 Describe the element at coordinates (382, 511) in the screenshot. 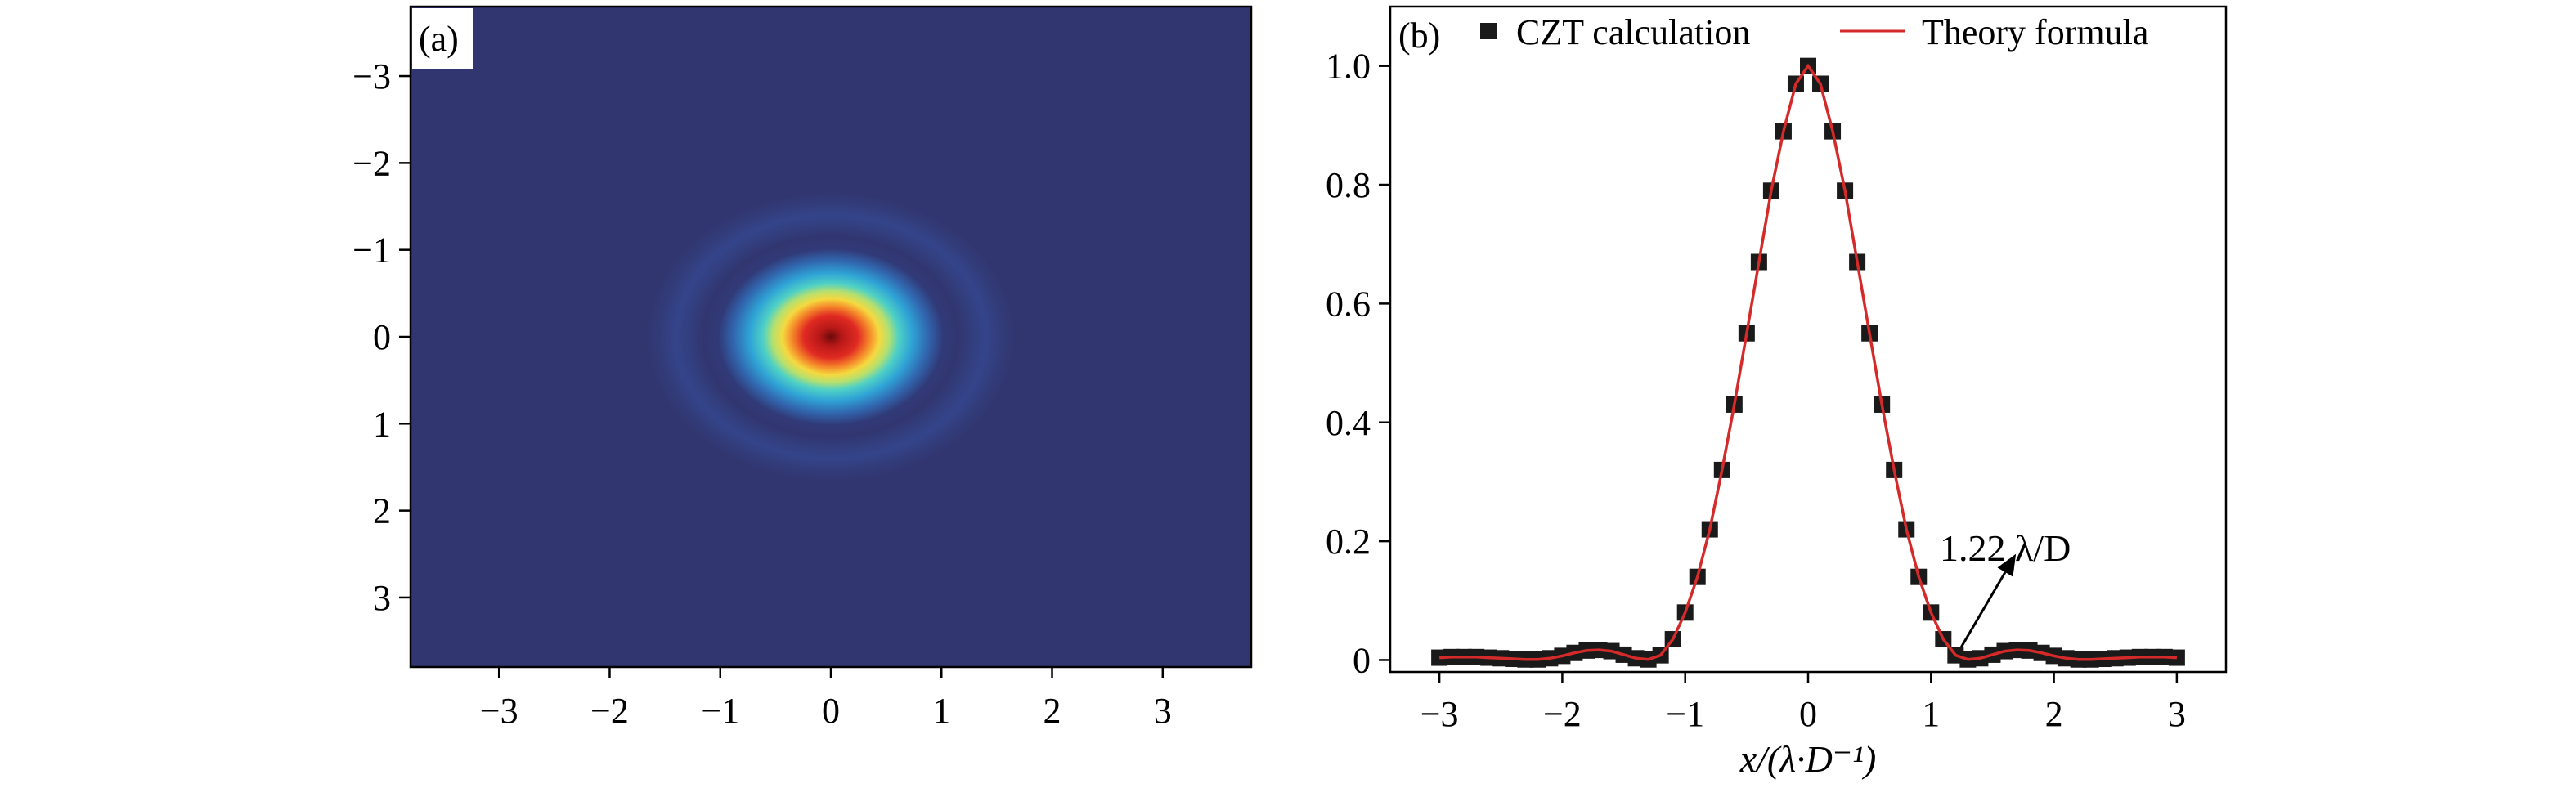

I see `heatmap-y-tick-label: 2` at that location.